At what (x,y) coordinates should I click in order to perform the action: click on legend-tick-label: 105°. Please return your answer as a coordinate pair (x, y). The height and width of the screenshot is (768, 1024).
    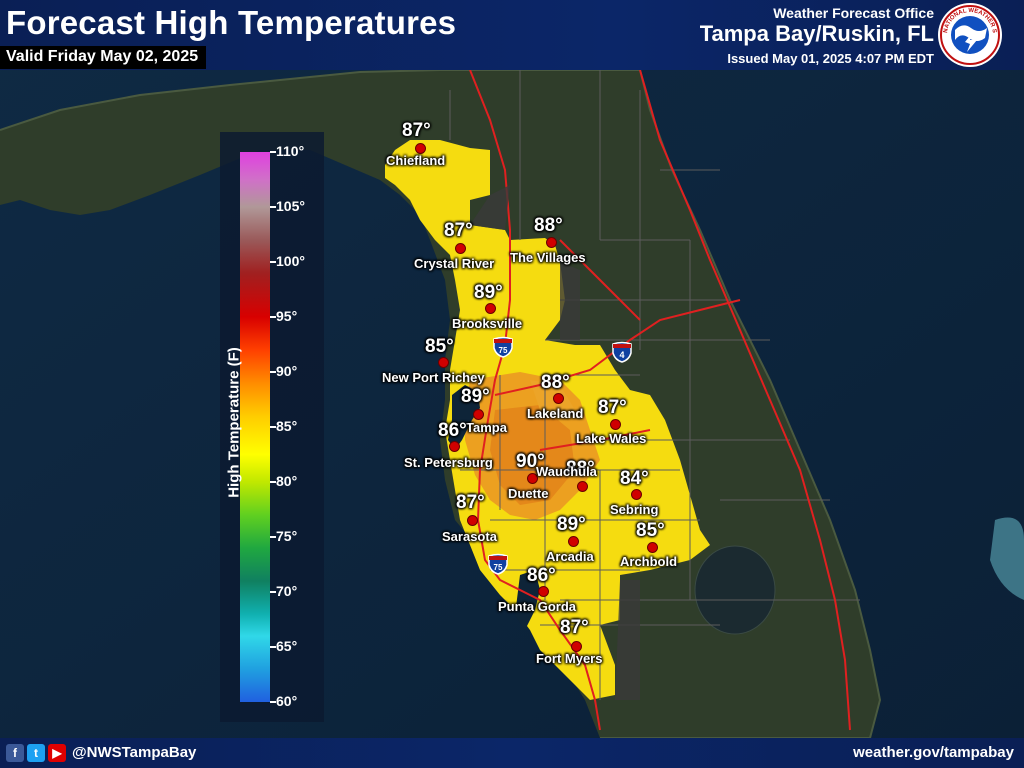
    Looking at the image, I should click on (290, 206).